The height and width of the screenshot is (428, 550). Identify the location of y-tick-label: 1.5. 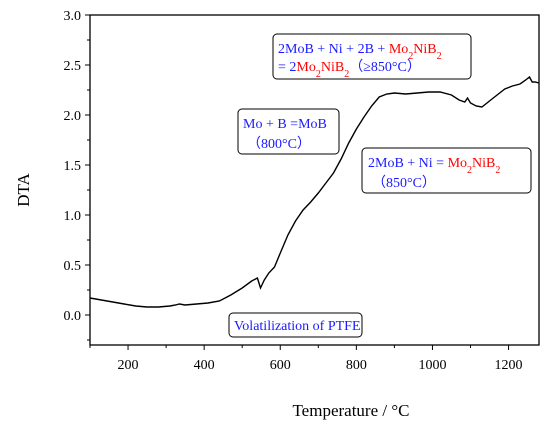
(73, 166).